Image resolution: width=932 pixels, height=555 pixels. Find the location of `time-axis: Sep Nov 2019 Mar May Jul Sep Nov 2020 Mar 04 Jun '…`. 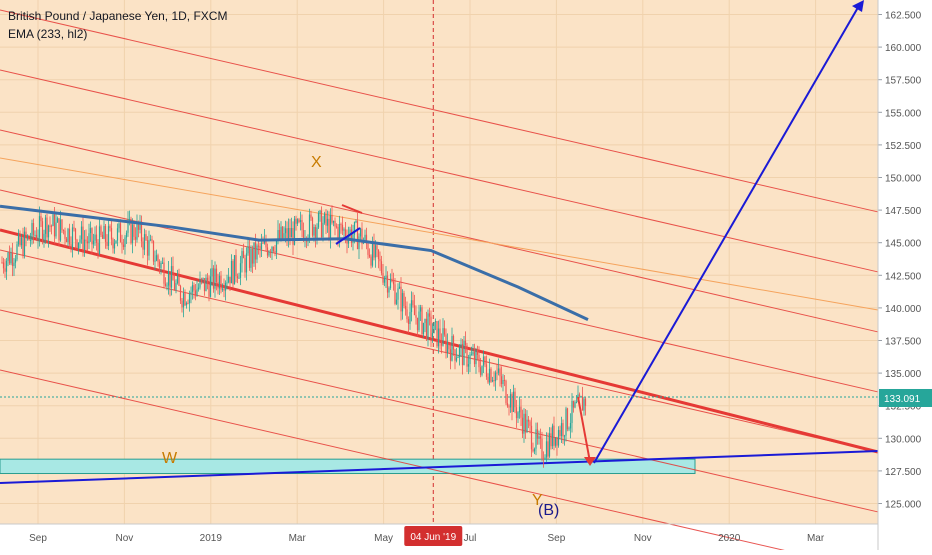

time-axis: Sep Nov 2019 Mar May Jul Sep Nov 2020 Mar 04 Jun '… is located at coordinates (439, 534).